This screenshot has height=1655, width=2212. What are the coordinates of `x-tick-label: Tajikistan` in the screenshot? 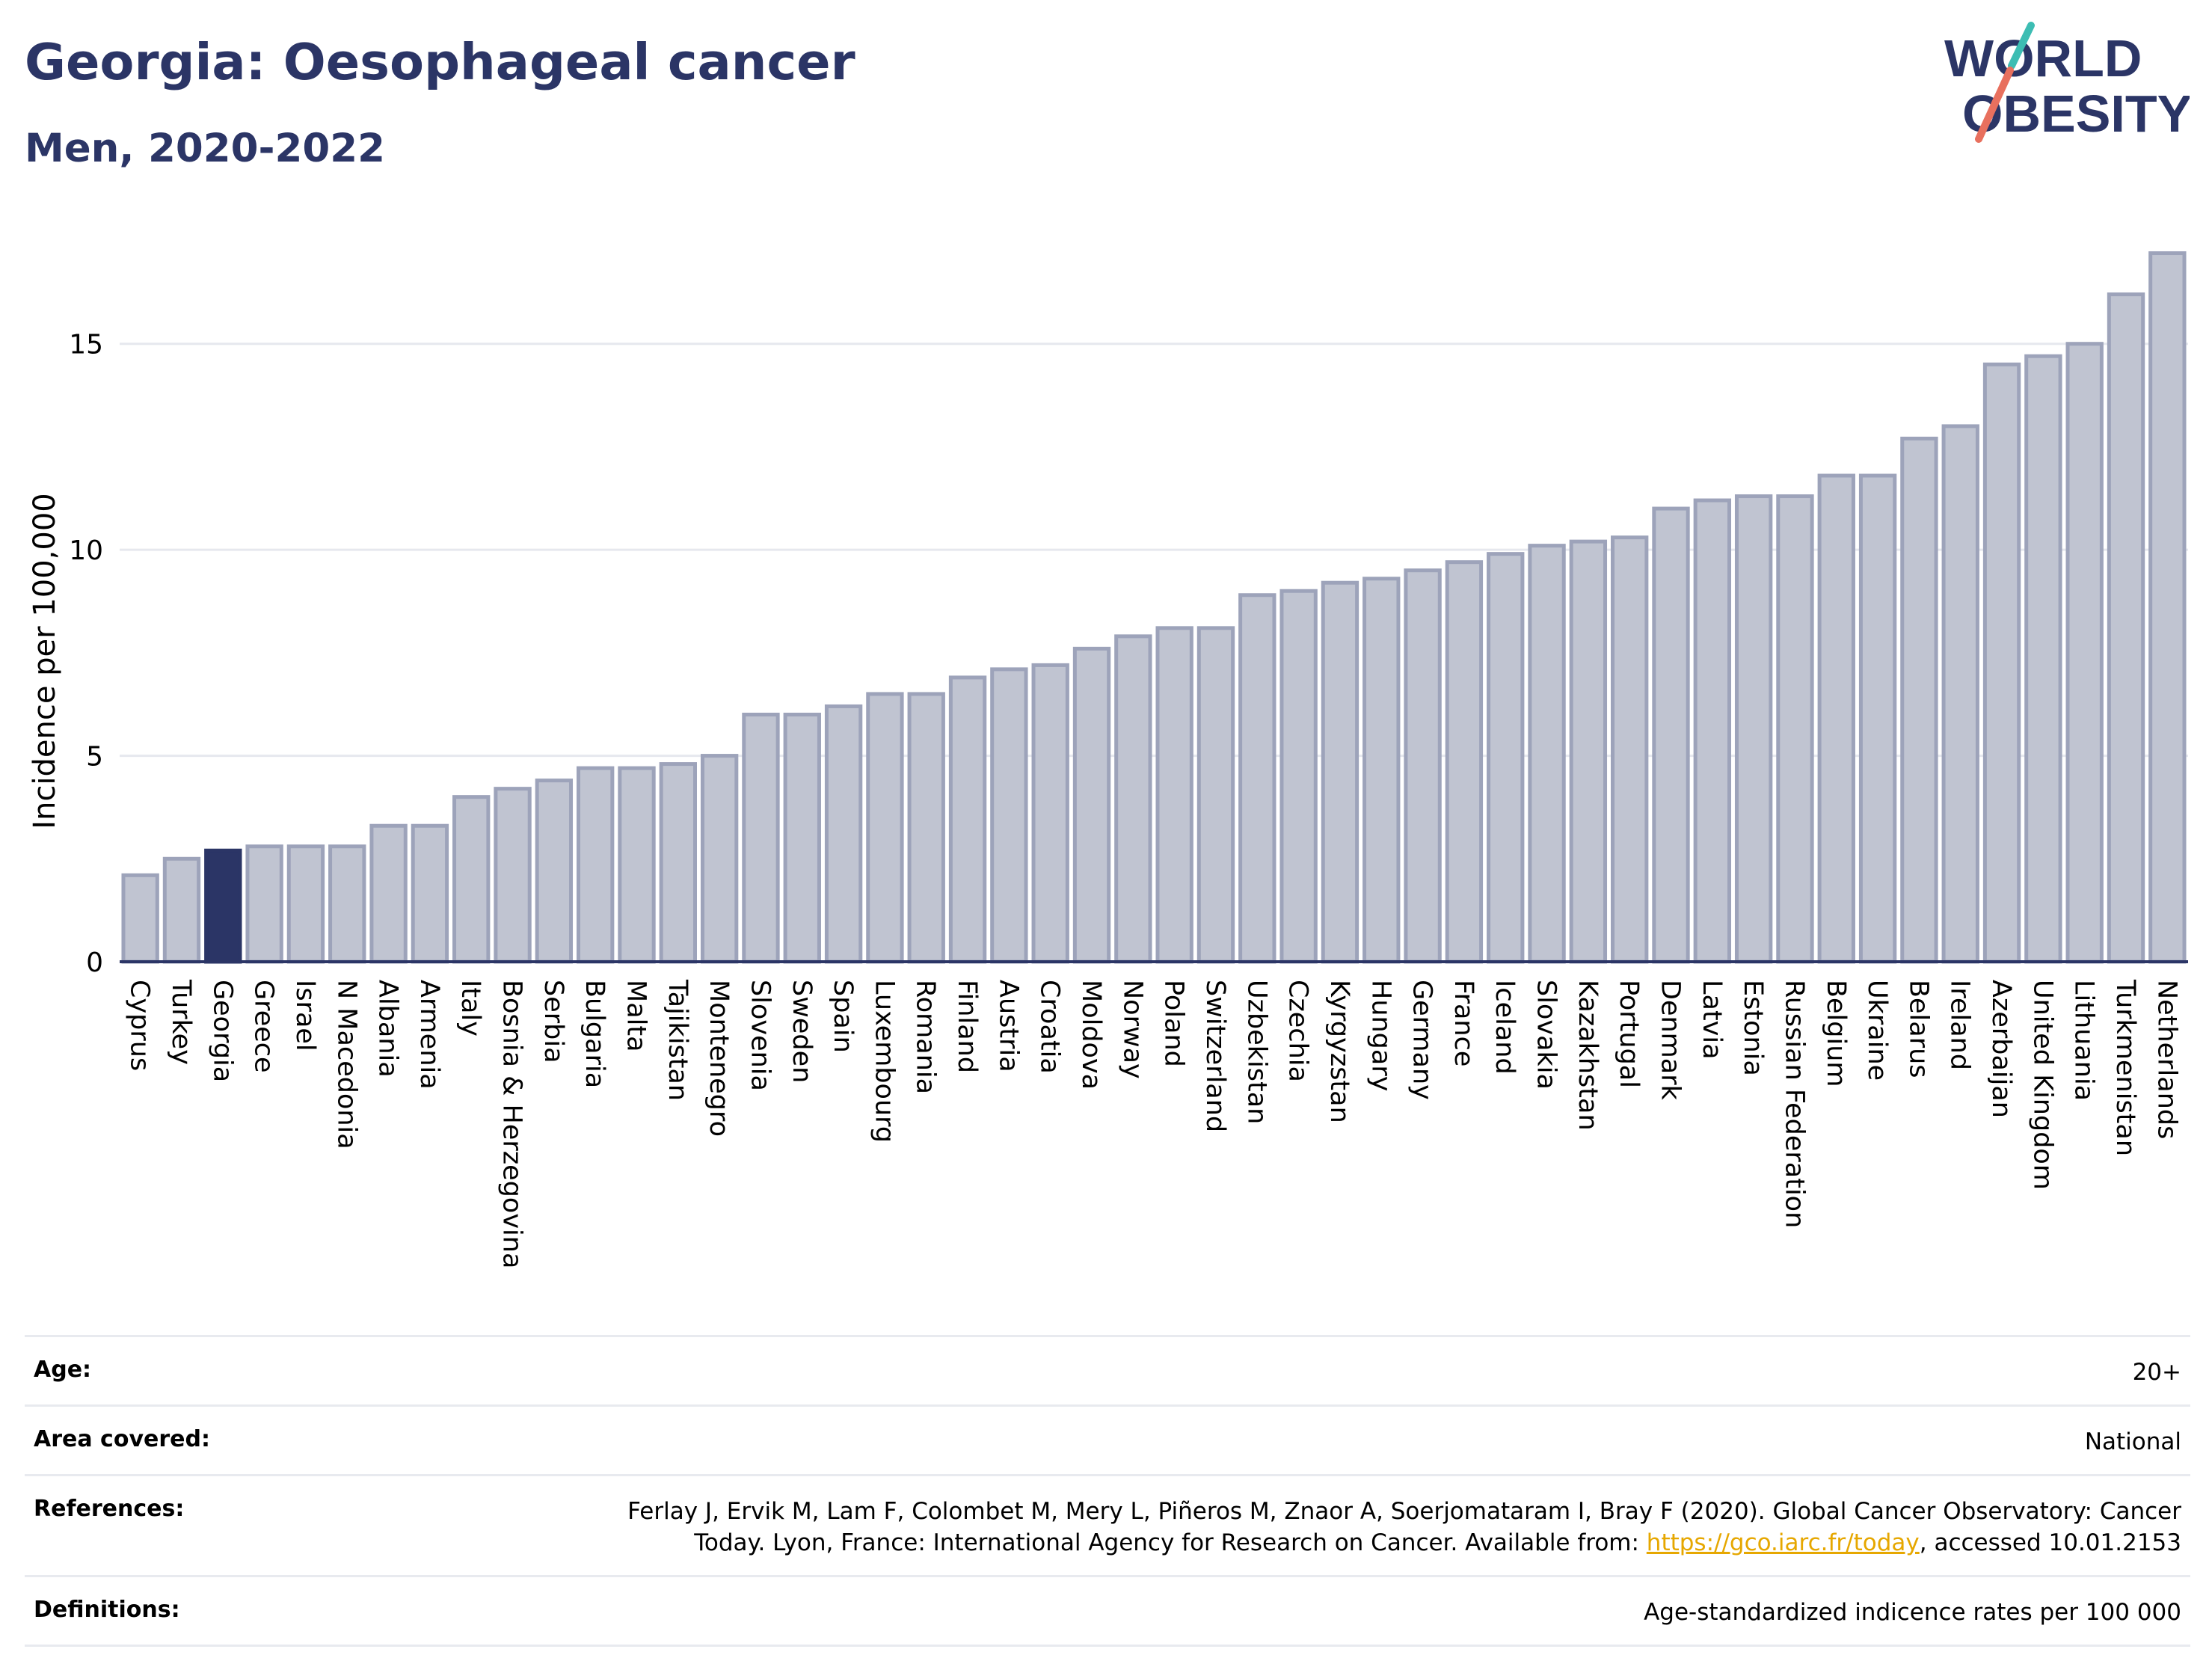 It's located at (677, 1040).